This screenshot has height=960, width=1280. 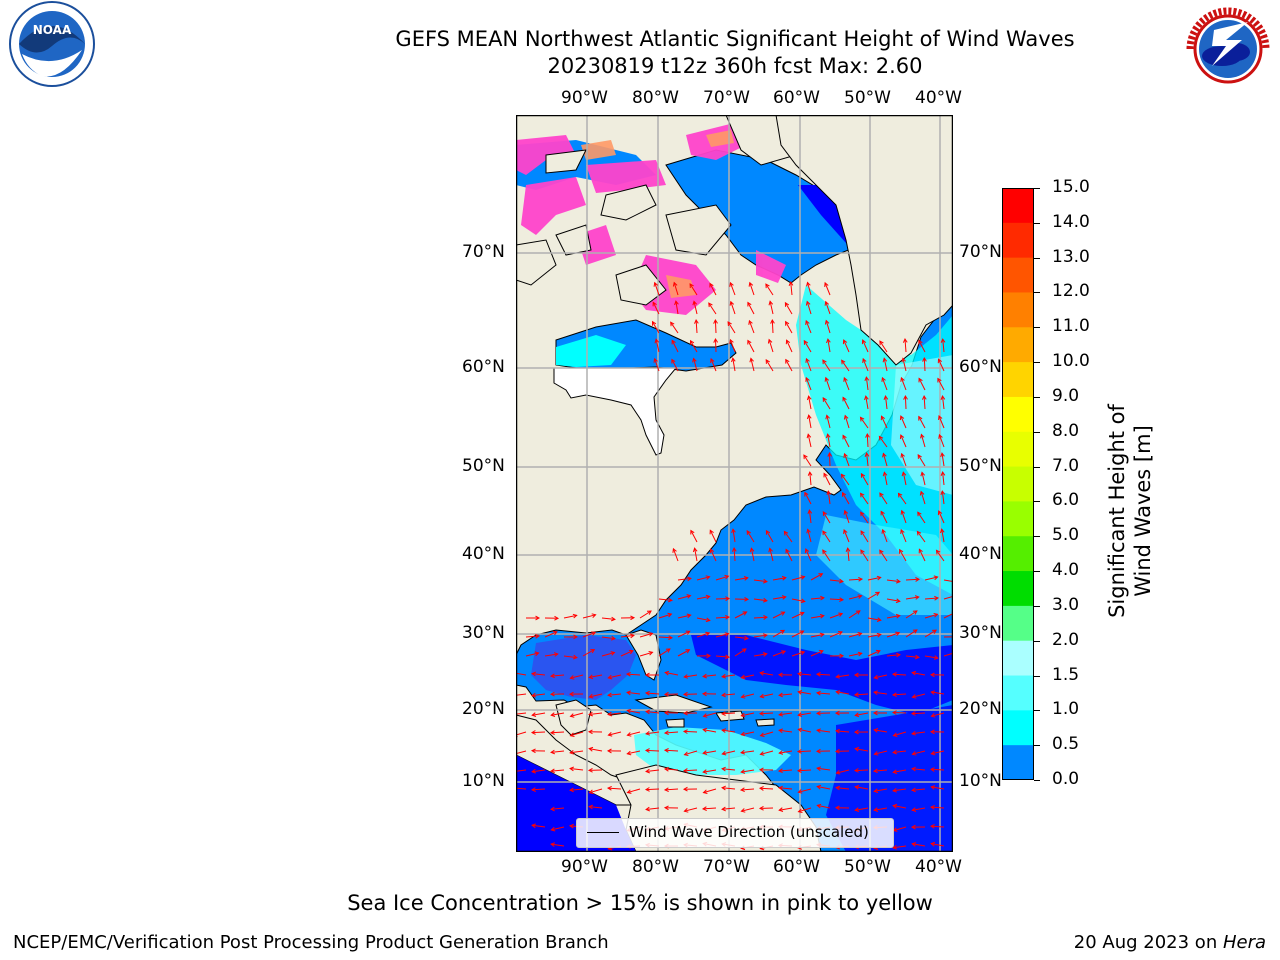 I want to click on colorbar-border, so click(x=1018, y=484).